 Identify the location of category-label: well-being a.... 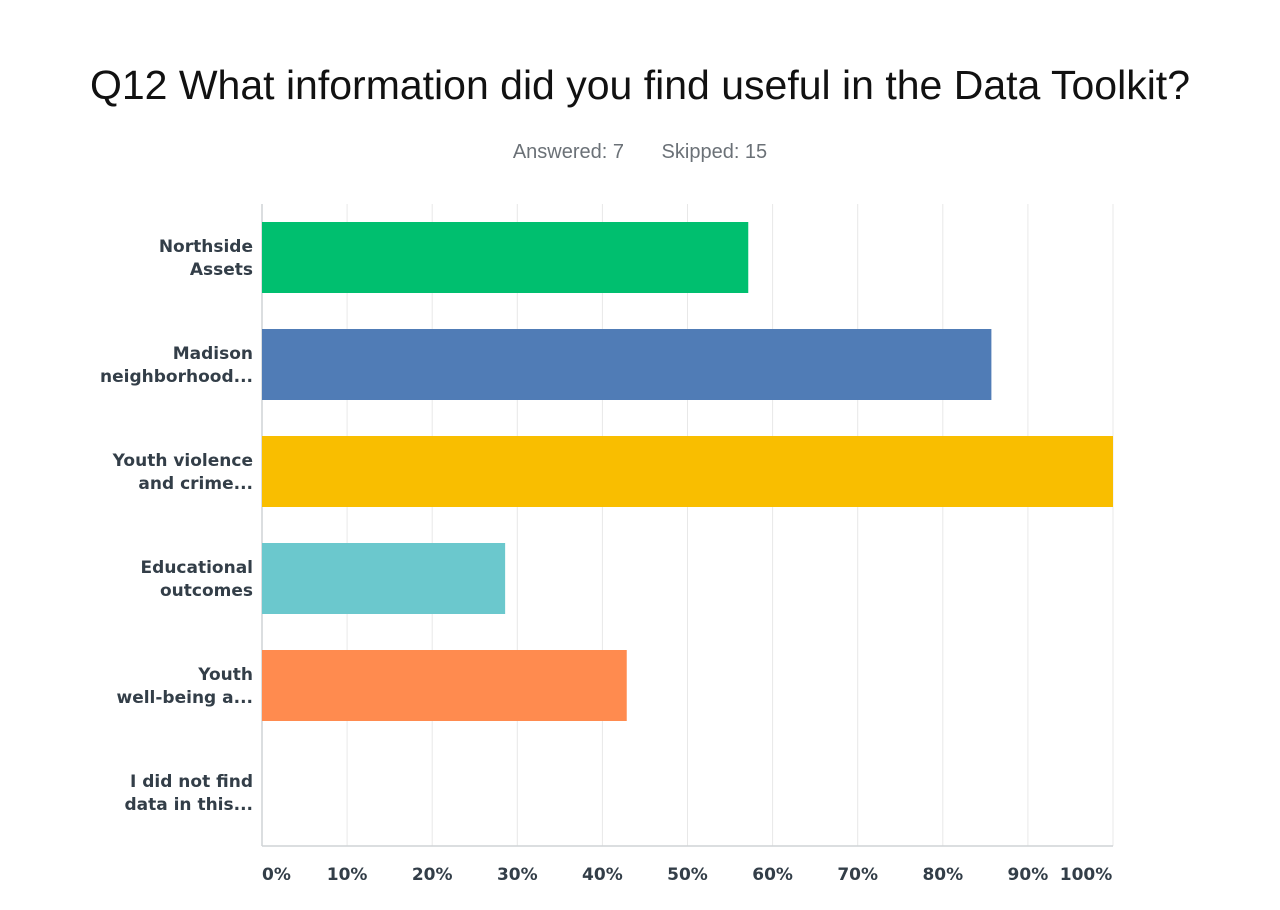
(184, 698).